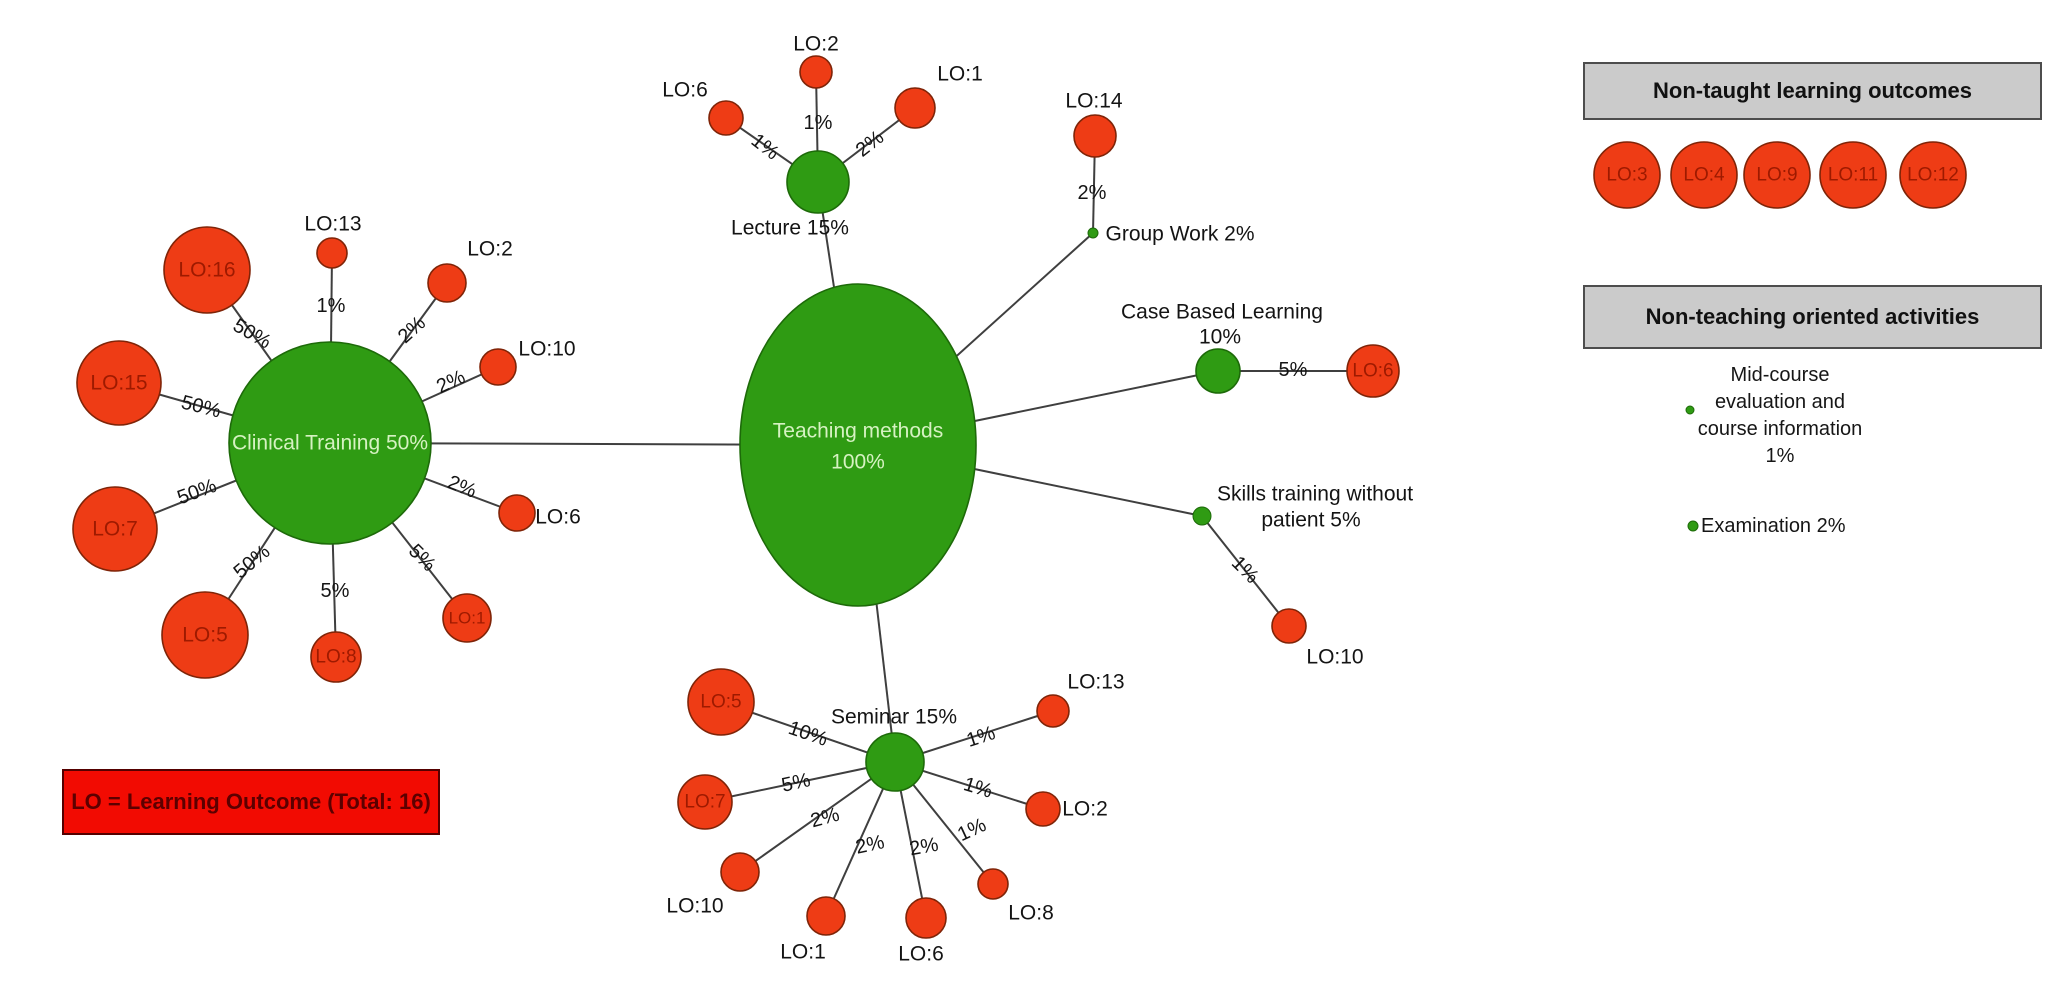  What do you see at coordinates (498, 367) in the screenshot?
I see `node-cl10-lo-circle` at bounding box center [498, 367].